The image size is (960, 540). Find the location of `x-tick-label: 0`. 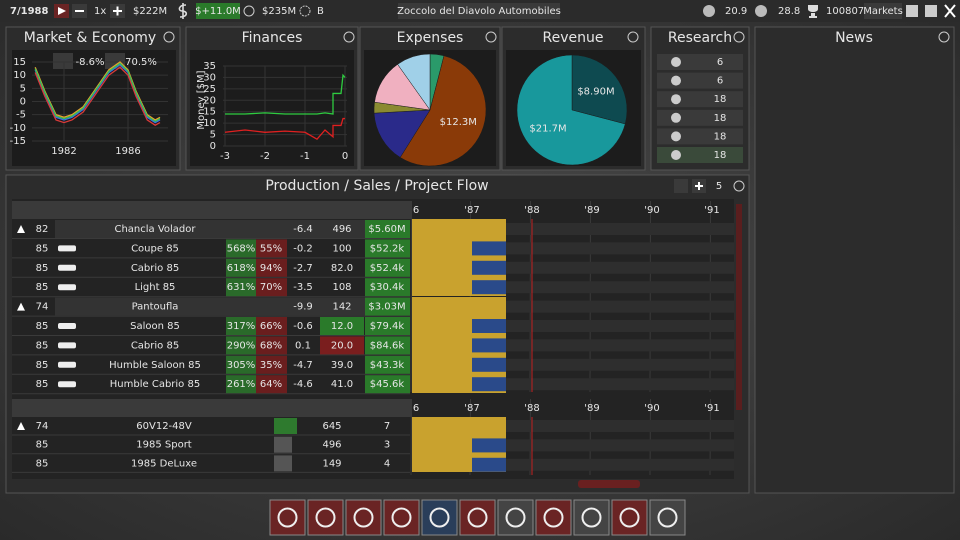

x-tick-label: 0 is located at coordinates (345, 156).